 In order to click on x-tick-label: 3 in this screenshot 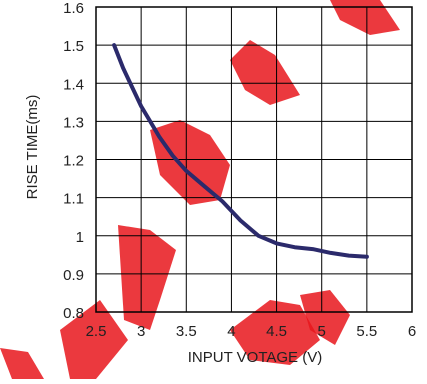, I will do `click(141, 331)`.